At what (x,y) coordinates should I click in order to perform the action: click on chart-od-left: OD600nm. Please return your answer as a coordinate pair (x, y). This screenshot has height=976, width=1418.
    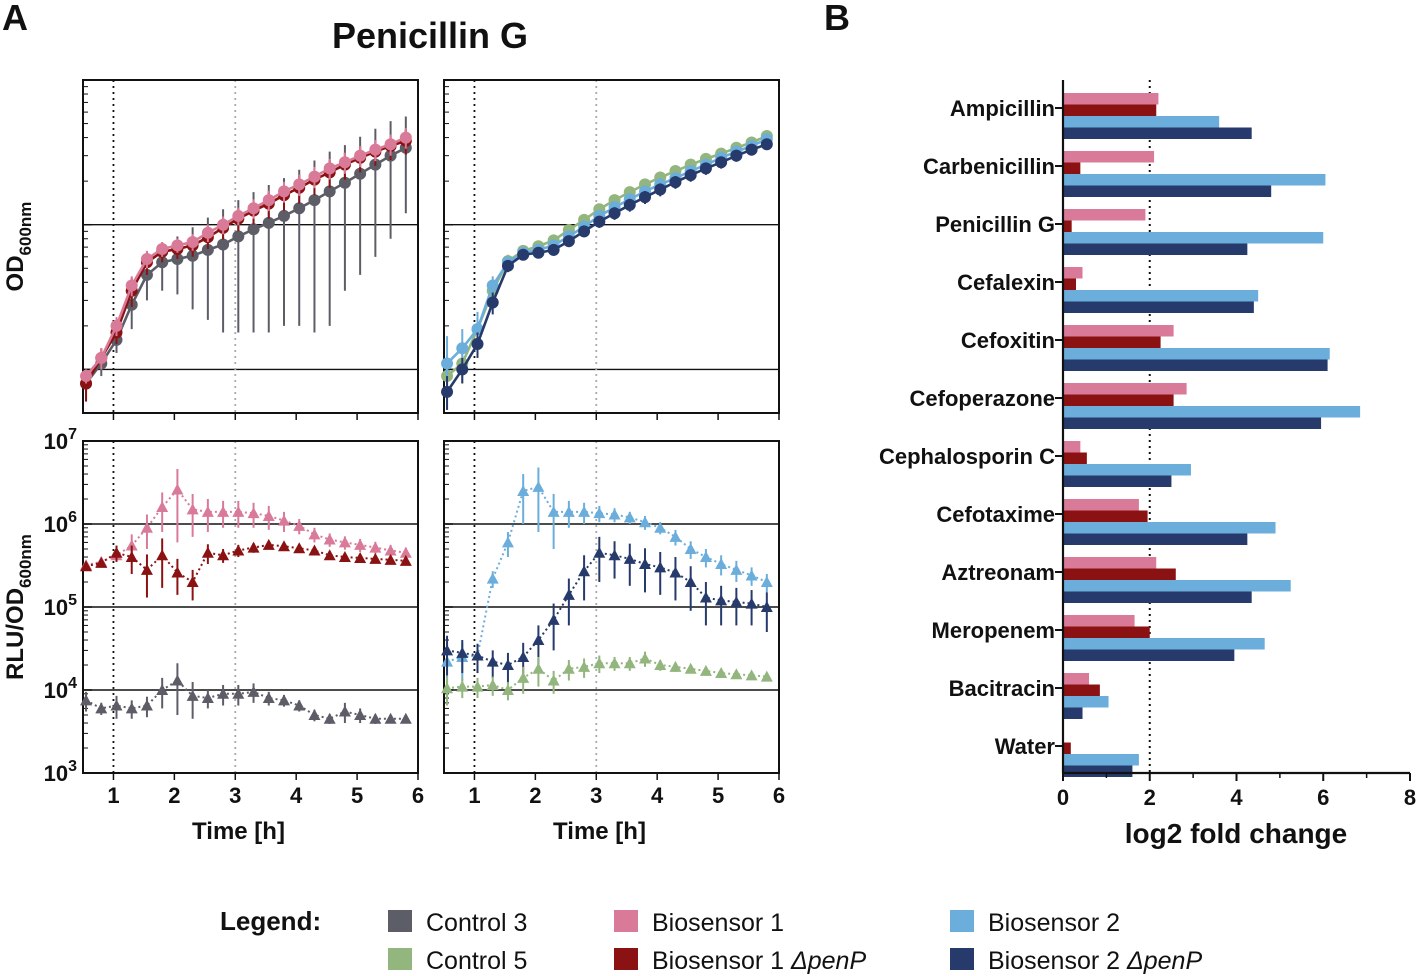
    Looking at the image, I should click on (210, 249).